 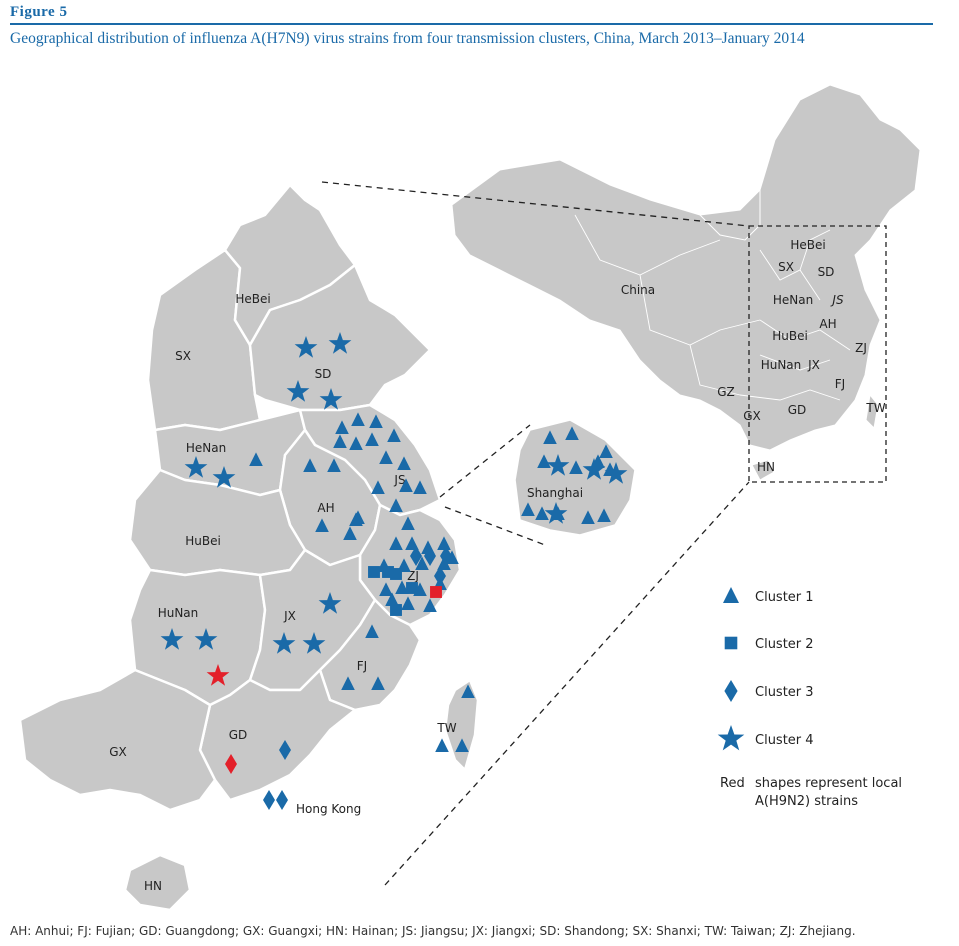 What do you see at coordinates (183, 356) in the screenshot?
I see `province-label-sx: SX` at bounding box center [183, 356].